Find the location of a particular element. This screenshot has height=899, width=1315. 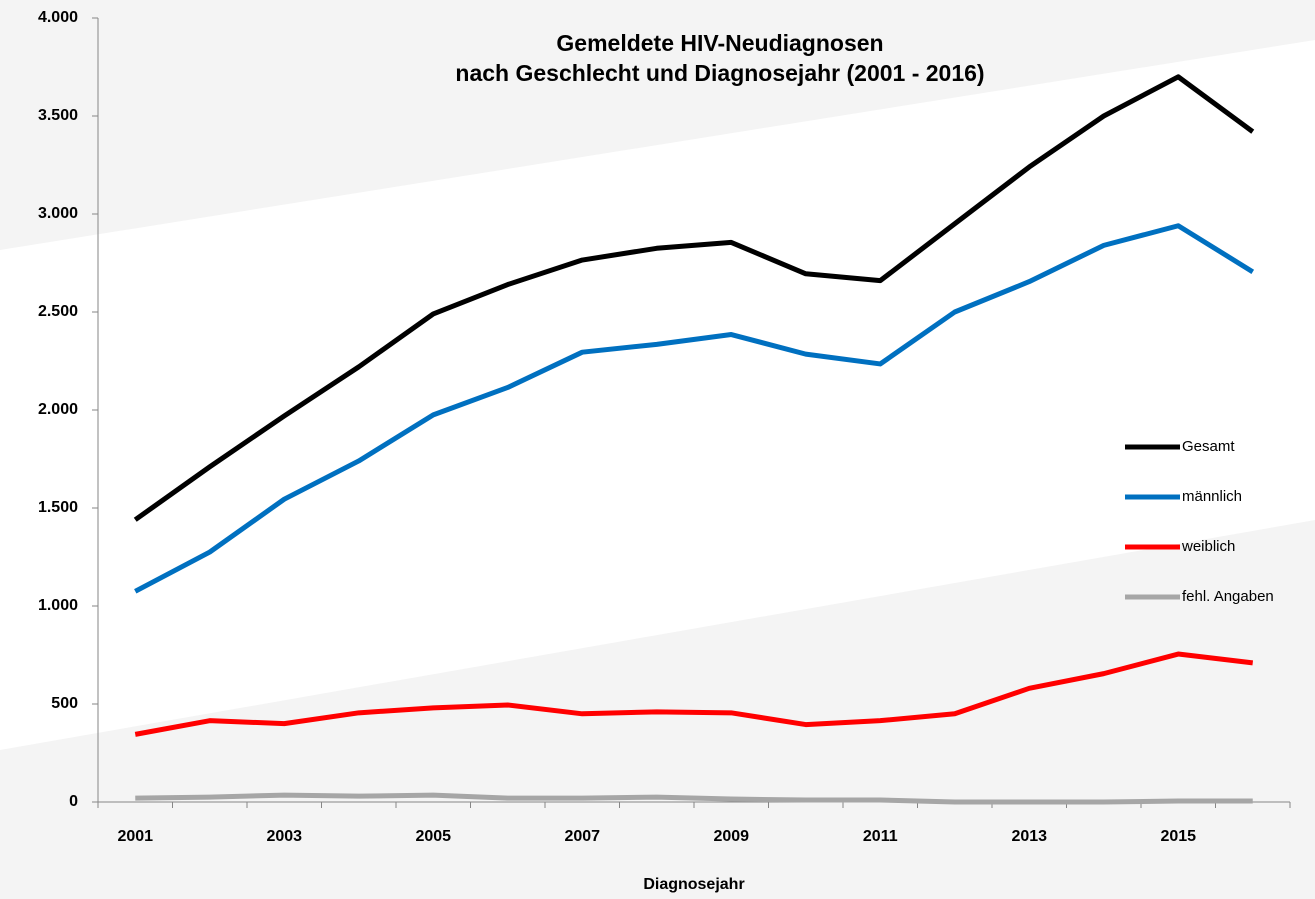

y-tick-label: 2.500 is located at coordinates (58, 311).